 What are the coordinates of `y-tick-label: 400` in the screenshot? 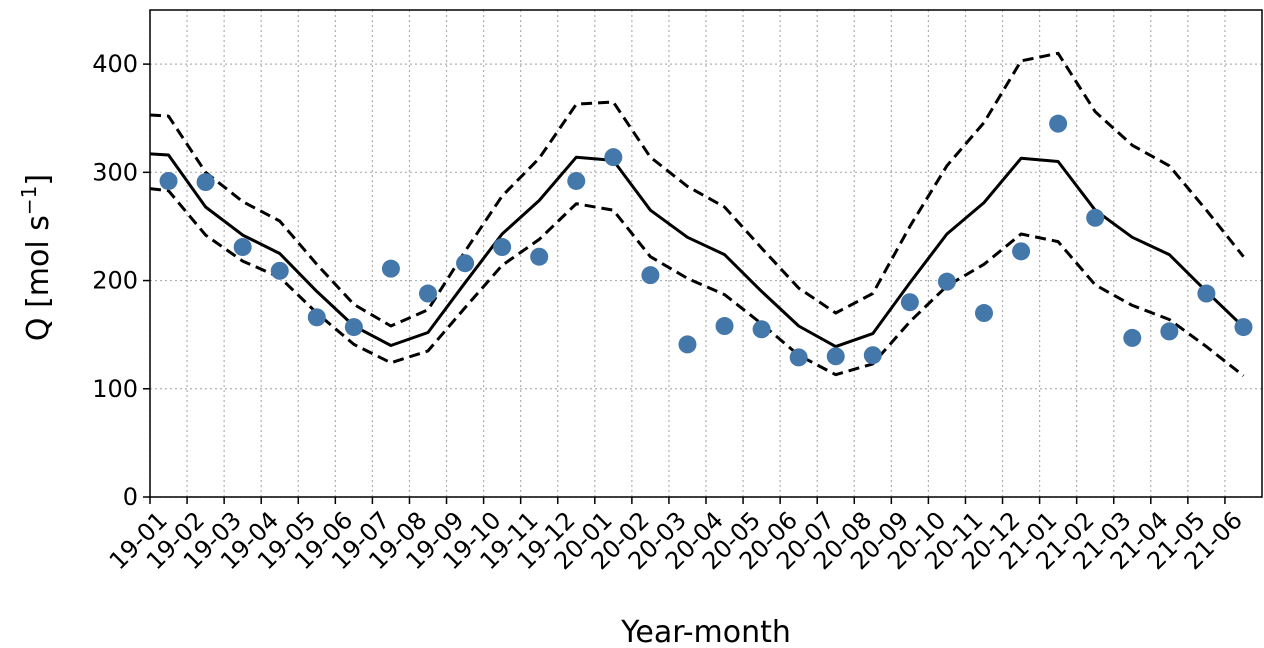 It's located at (115, 64).